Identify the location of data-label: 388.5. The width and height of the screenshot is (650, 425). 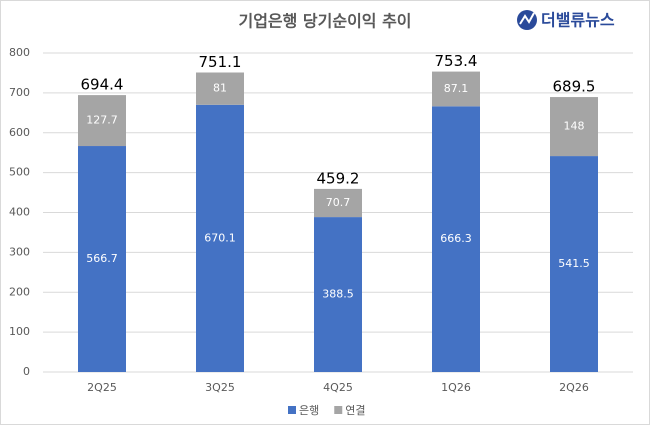
(338, 294).